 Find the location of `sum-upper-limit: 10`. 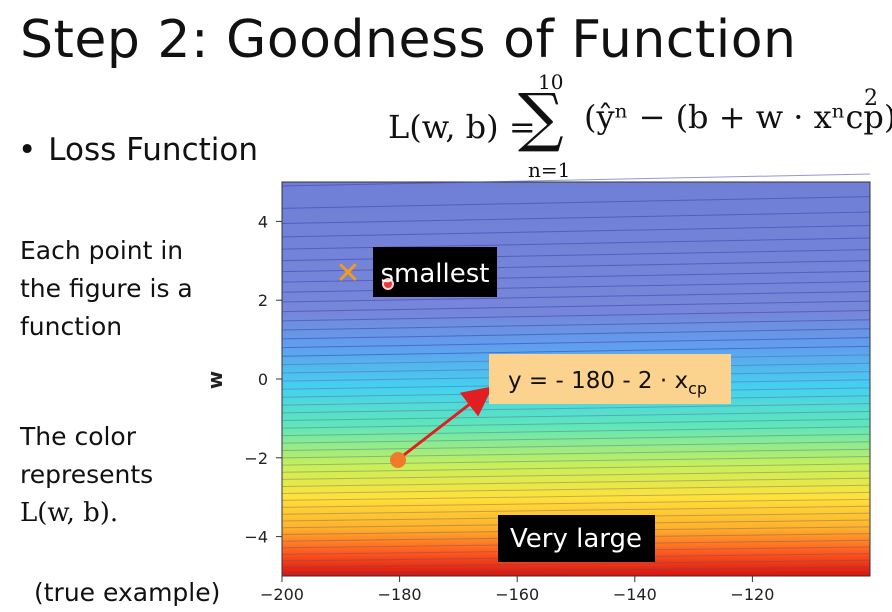

sum-upper-limit: 10 is located at coordinates (551, 82).